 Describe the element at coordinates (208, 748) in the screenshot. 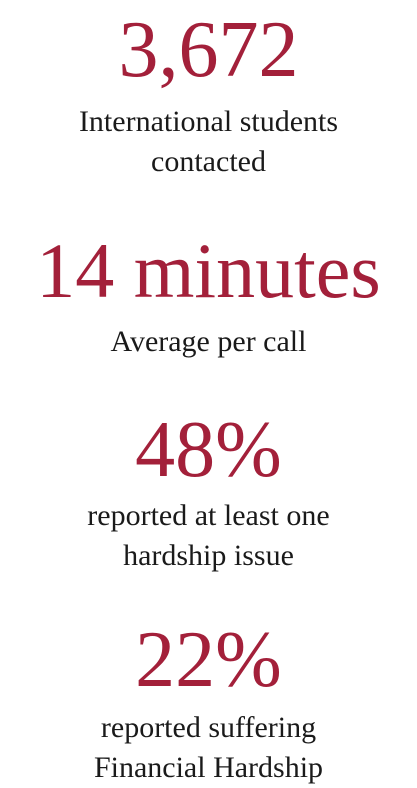

I see `stat-caption: reported suffering Financial Hardship` at that location.